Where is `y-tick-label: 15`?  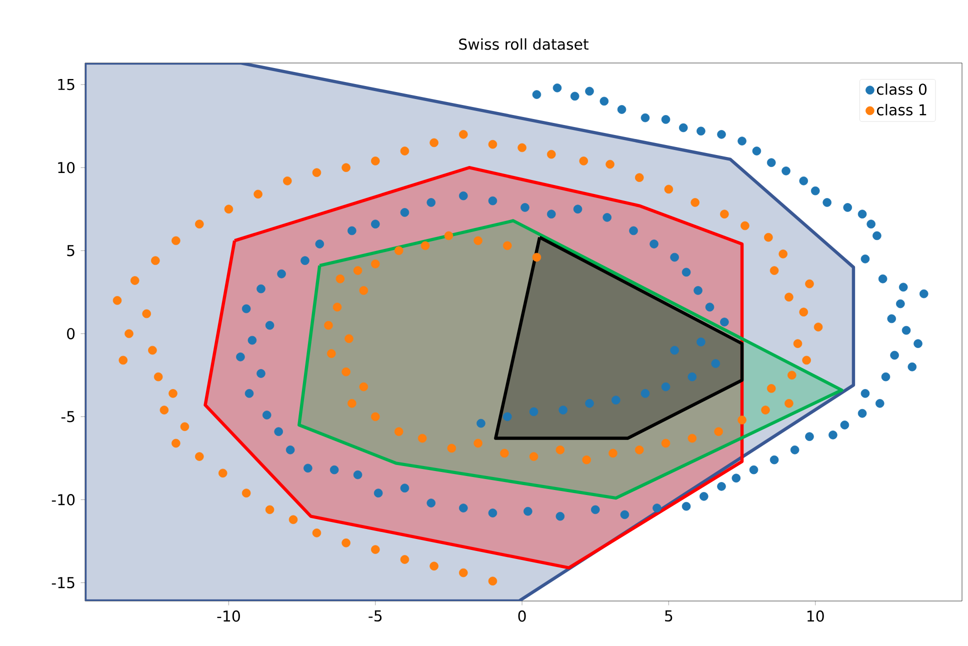 y-tick-label: 15 is located at coordinates (66, 84).